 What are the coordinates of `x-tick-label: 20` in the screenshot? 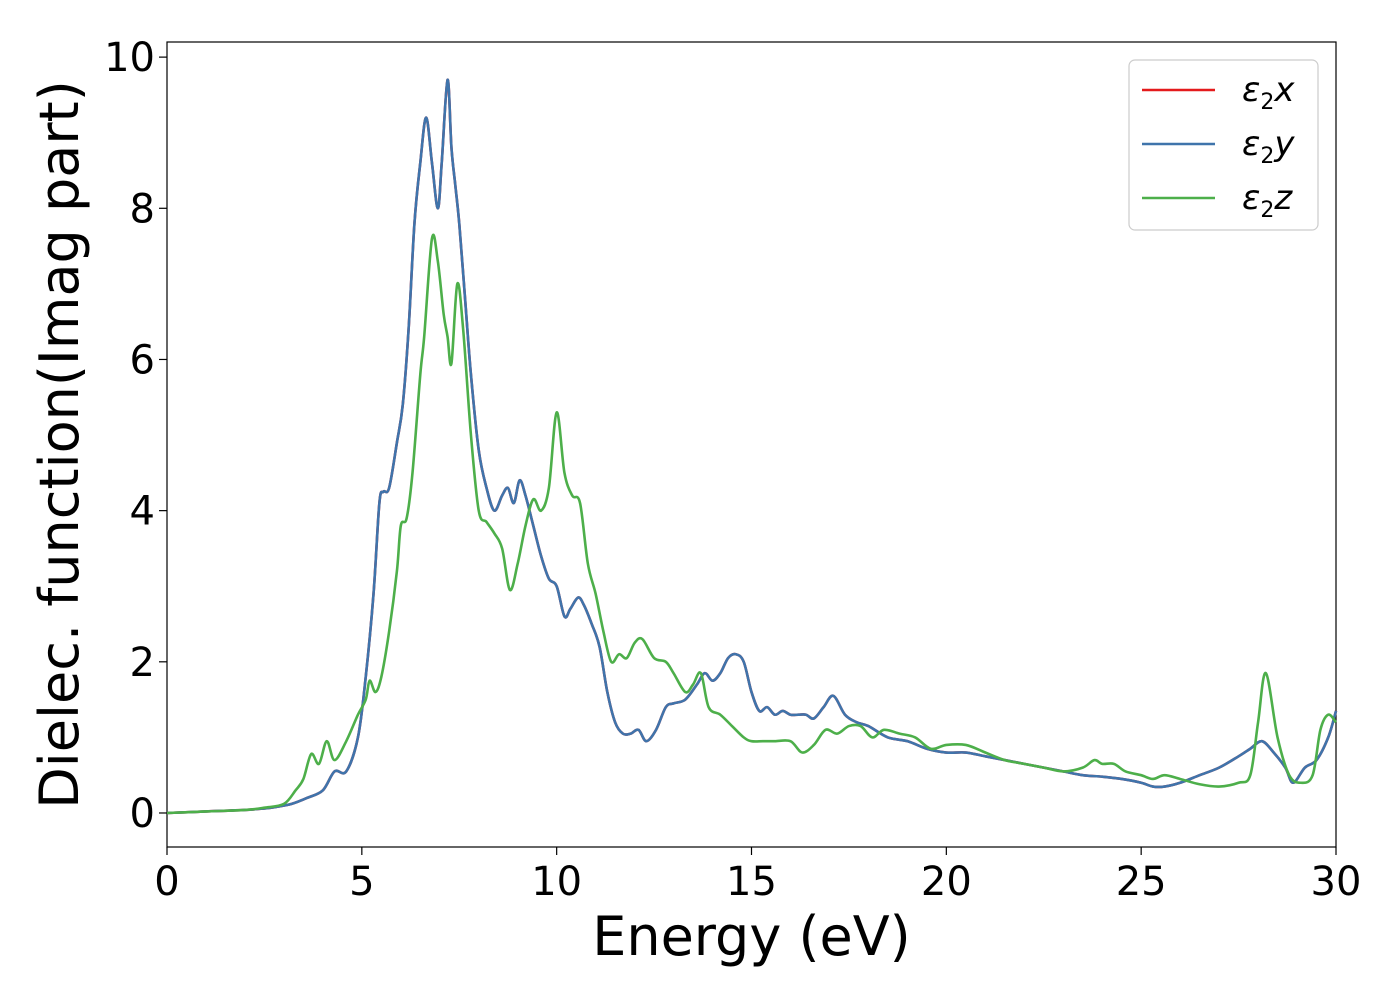 It's located at (946, 882).